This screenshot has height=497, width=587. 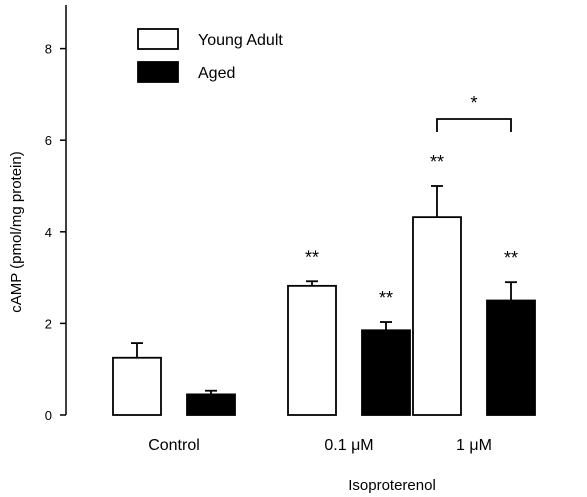 I want to click on comparison-bracket, so click(x=474, y=125).